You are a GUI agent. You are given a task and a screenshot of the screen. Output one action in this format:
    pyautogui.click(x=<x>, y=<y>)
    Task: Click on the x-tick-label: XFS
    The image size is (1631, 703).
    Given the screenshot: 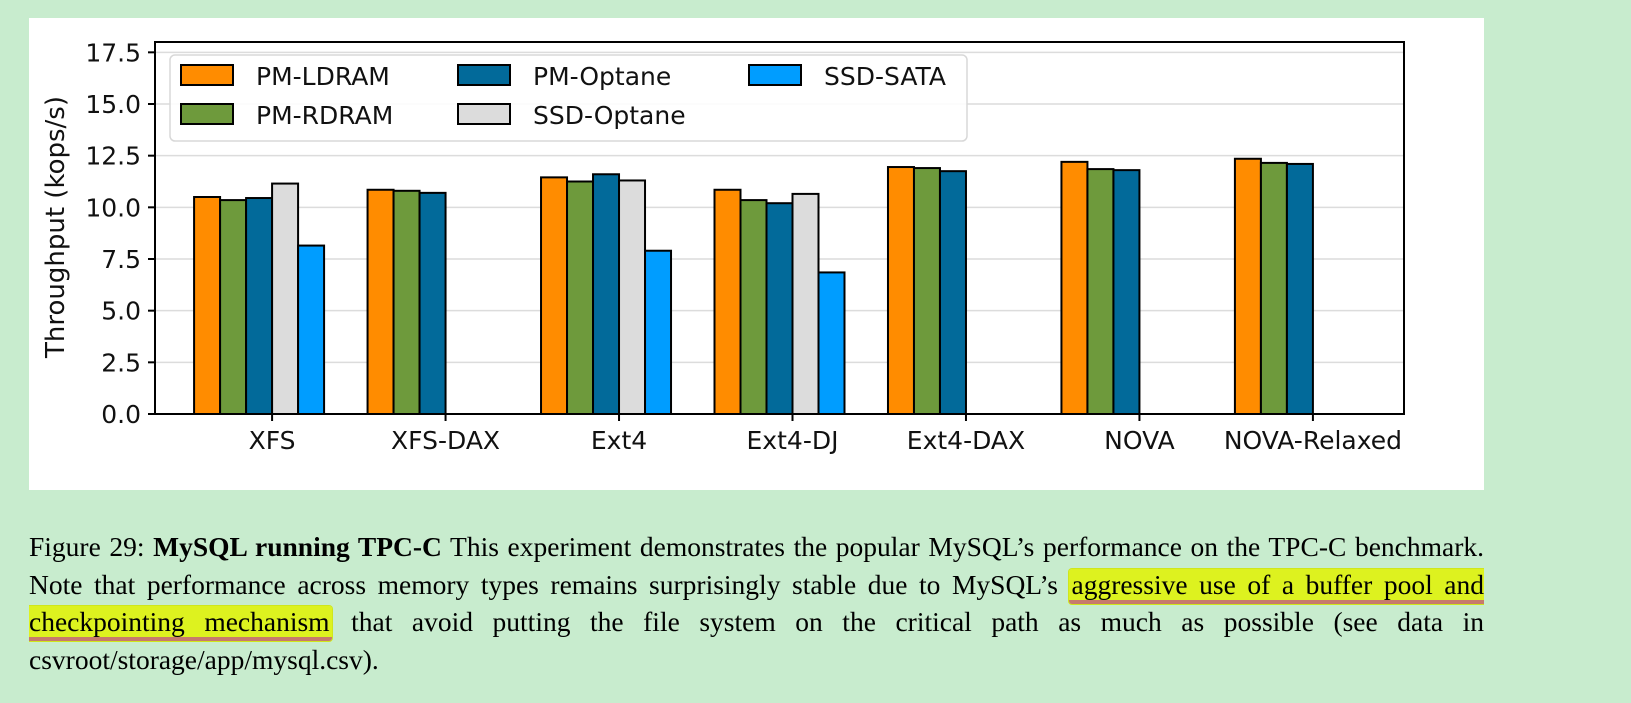 What is the action you would take?
    pyautogui.click(x=272, y=440)
    